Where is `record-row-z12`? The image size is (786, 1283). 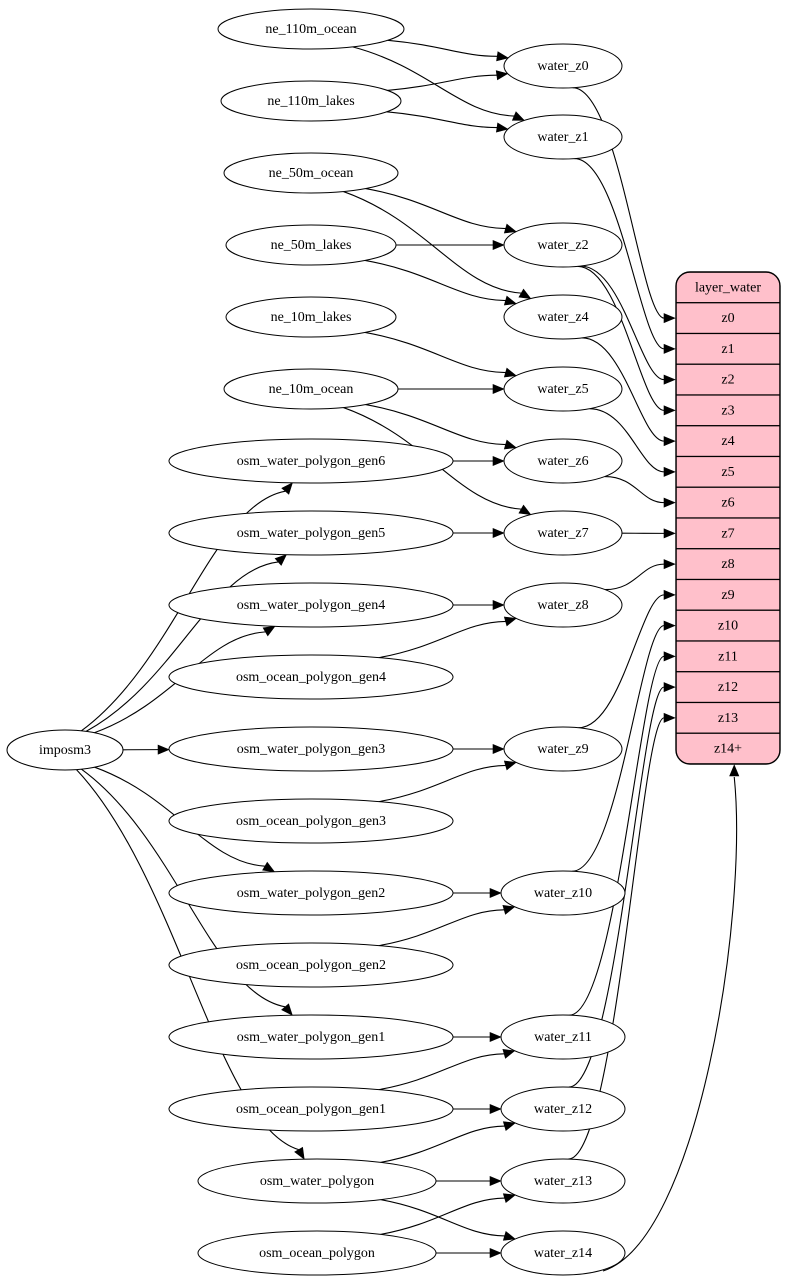
record-row-z12 is located at coordinates (728, 687).